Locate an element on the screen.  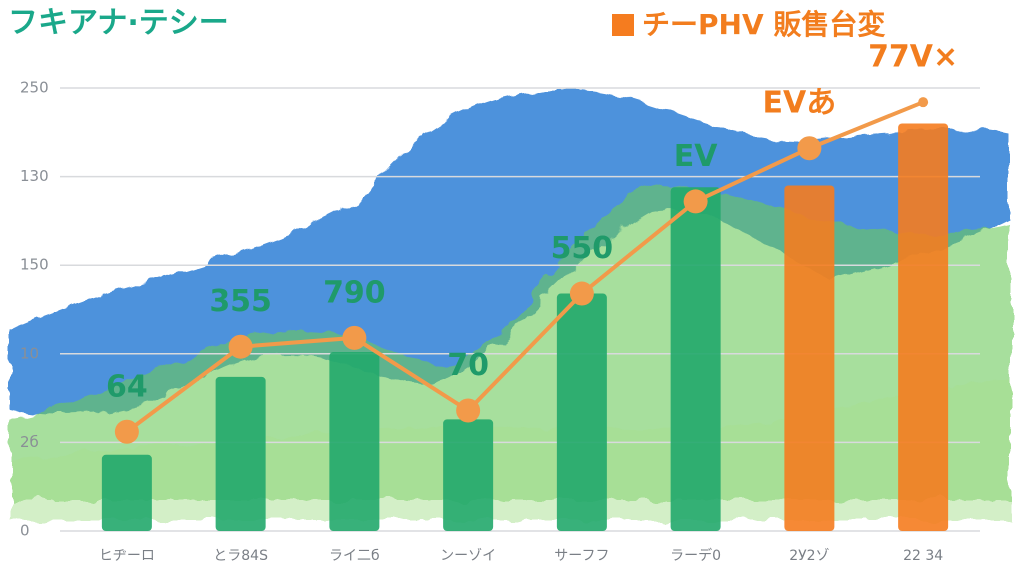
chart-title: フキアナ·テシー is located at coordinates (118, 23).